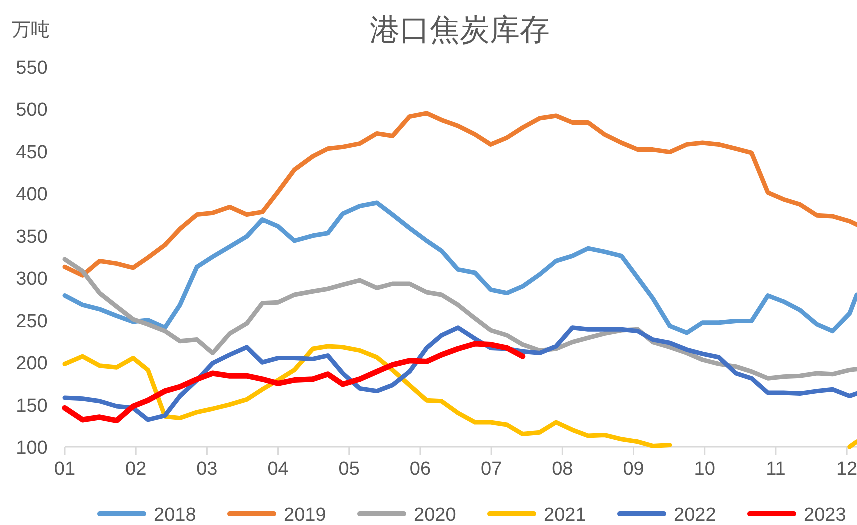 This screenshot has height=525, width=857. What do you see at coordinates (435, 515) in the screenshot?
I see `legend-label: 2020` at bounding box center [435, 515].